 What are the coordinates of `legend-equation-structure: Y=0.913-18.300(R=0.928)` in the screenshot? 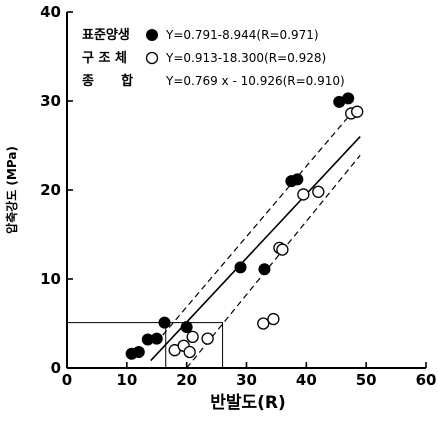 It's located at (245, 58).